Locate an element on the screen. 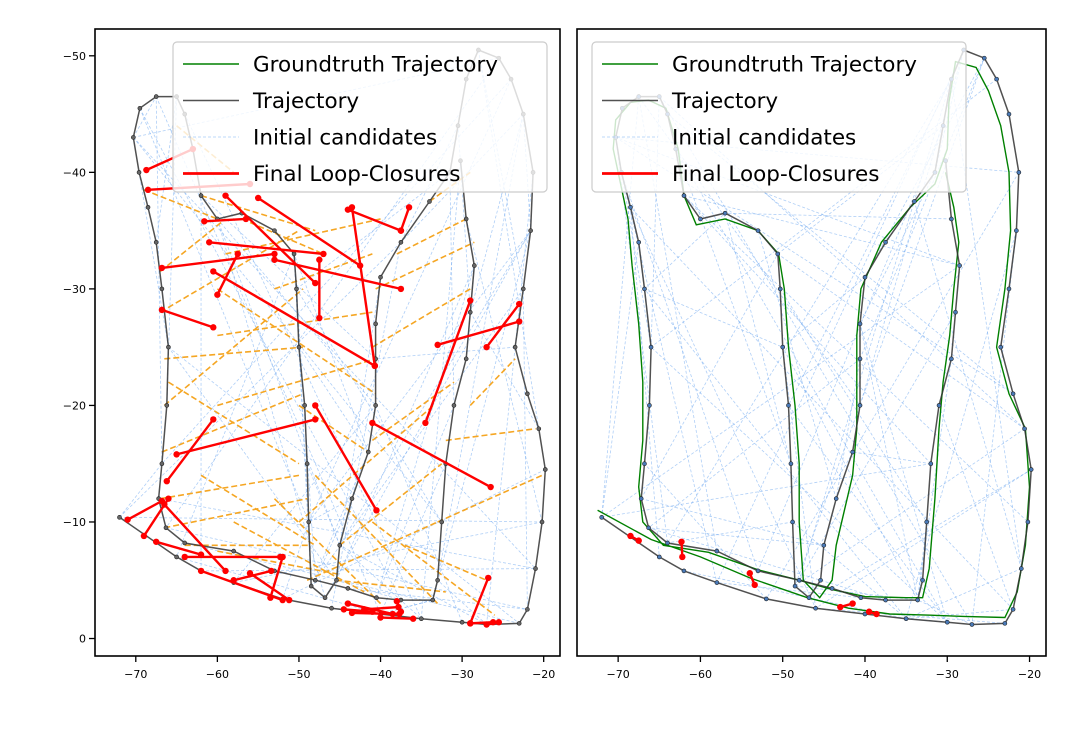 The height and width of the screenshot is (732, 1074). right-legend-label: Groundtruth Trajectory is located at coordinates (794, 65).